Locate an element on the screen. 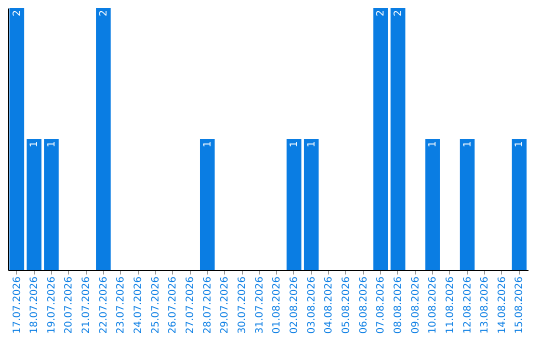  x-tick-label: 21.07.2026 is located at coordinates (86, 305).